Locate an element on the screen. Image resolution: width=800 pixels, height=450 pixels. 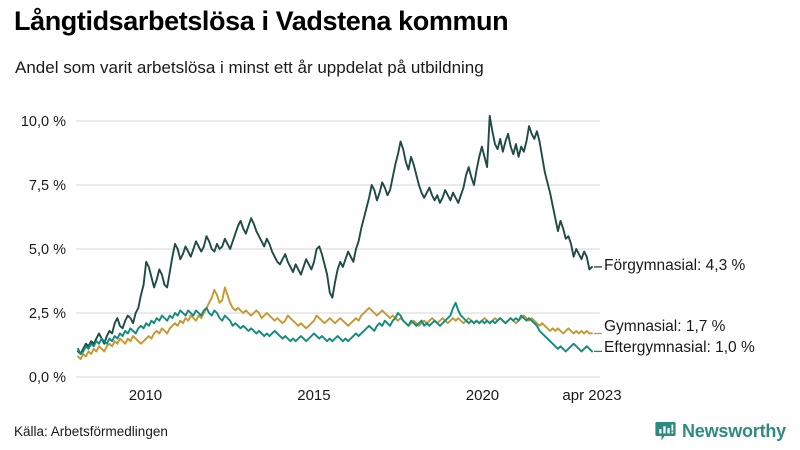
x-axis-tick-label: apr 2023 is located at coordinates (591, 395).